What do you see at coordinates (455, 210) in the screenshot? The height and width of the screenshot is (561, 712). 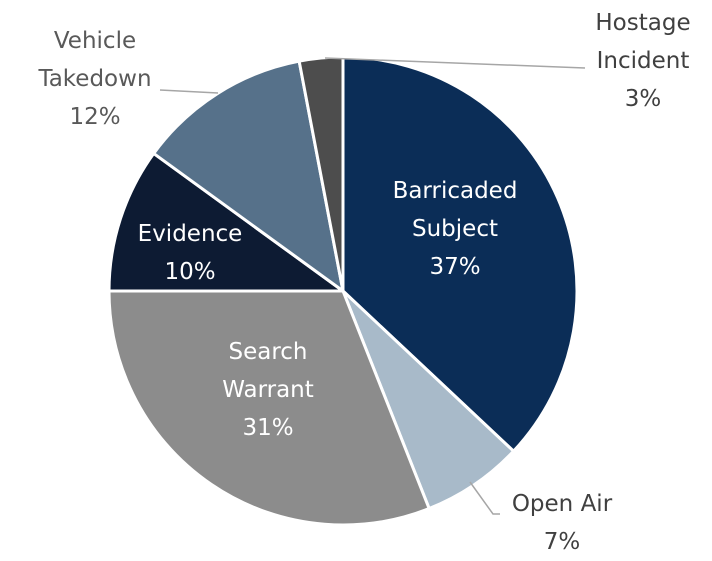 I see `category-name: Barricaded Subject` at bounding box center [455, 210].